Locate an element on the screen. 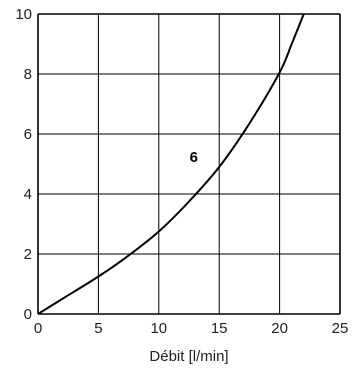  x-tick-label: 5 is located at coordinates (98, 328).